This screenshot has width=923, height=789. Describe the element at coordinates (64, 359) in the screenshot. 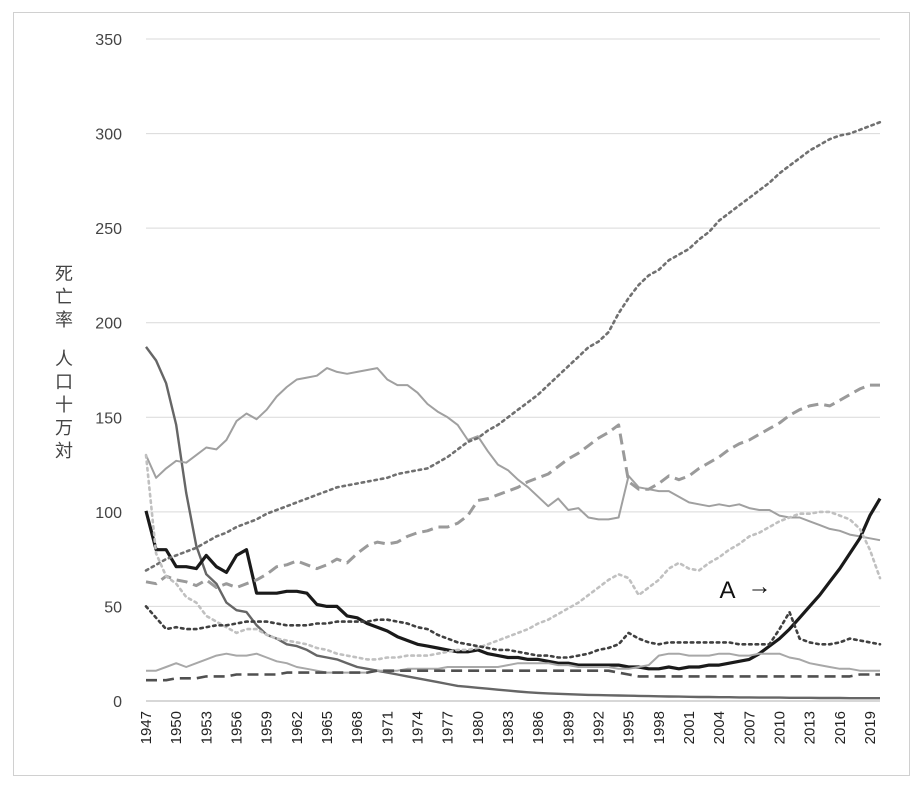

I see `y-axis-label-char: 人` at that location.